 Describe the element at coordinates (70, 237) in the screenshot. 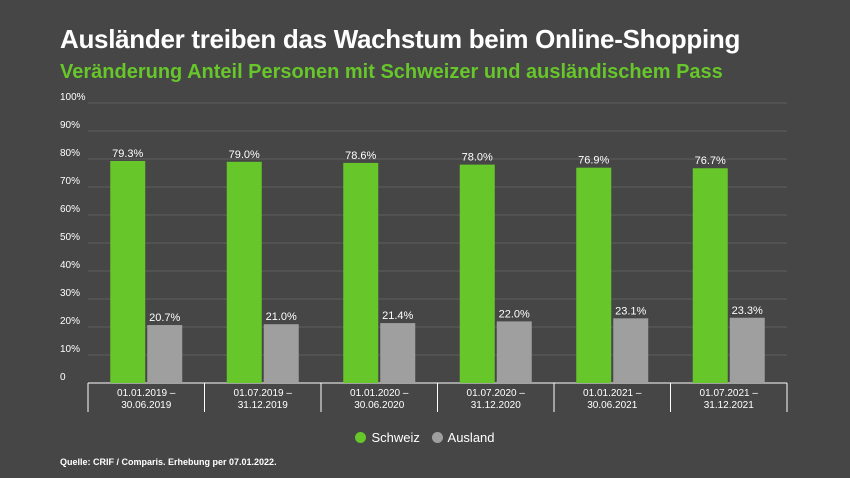

I see `y-tick-label: 50%` at that location.